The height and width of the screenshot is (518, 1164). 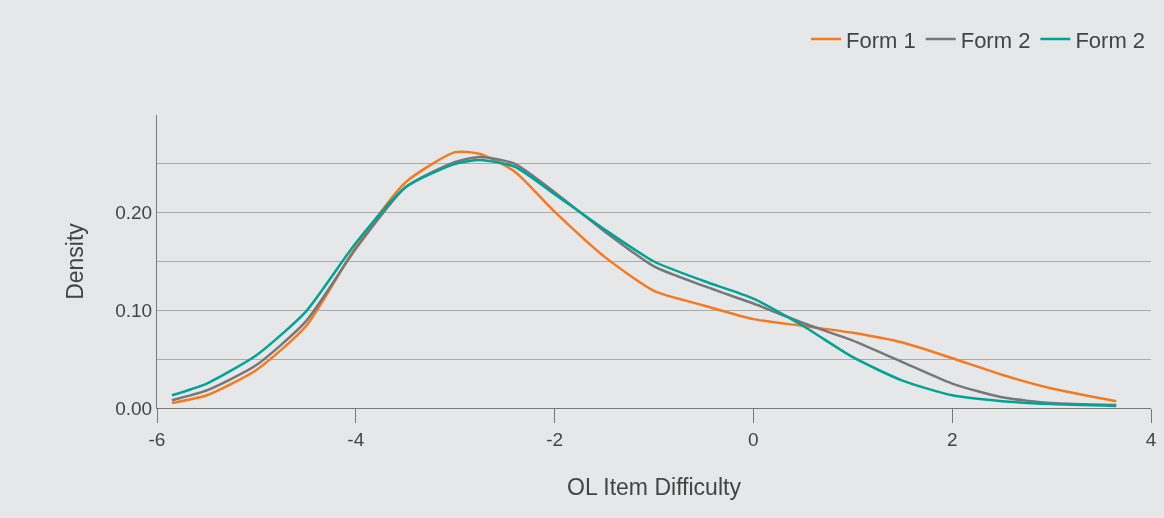 What do you see at coordinates (555, 439) in the screenshot?
I see `x-tick-label: -2` at bounding box center [555, 439].